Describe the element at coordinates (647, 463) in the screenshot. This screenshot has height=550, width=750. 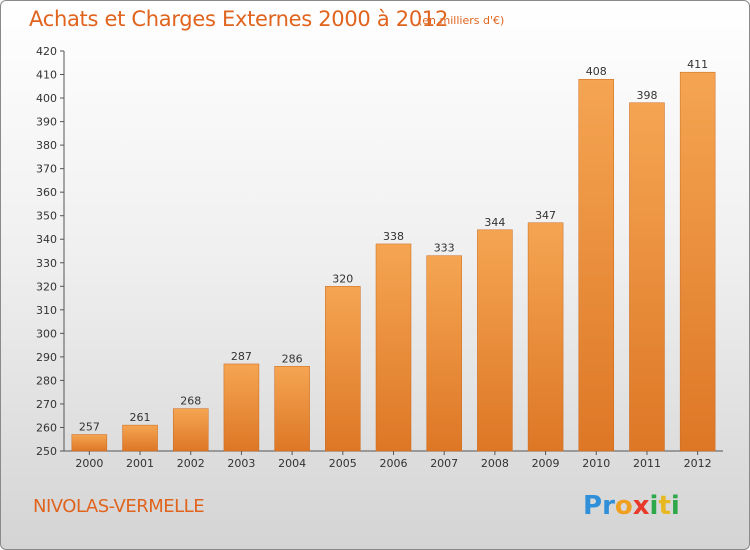
I see `x-tick-label-2011: 2011` at that location.